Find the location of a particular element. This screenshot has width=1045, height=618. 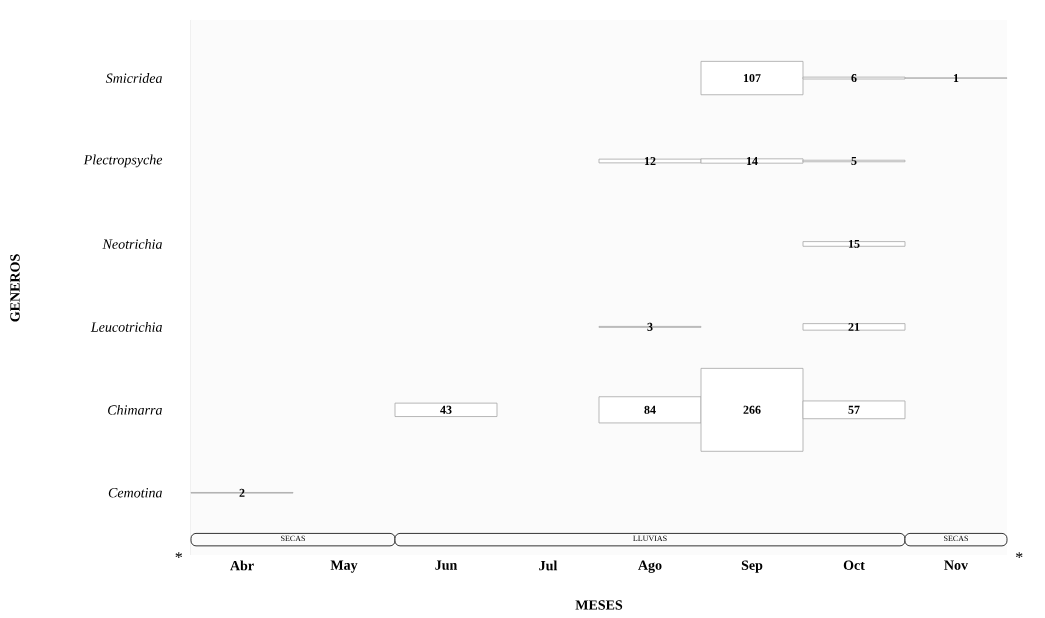

band-label: LLUVIAS is located at coordinates (650, 538).